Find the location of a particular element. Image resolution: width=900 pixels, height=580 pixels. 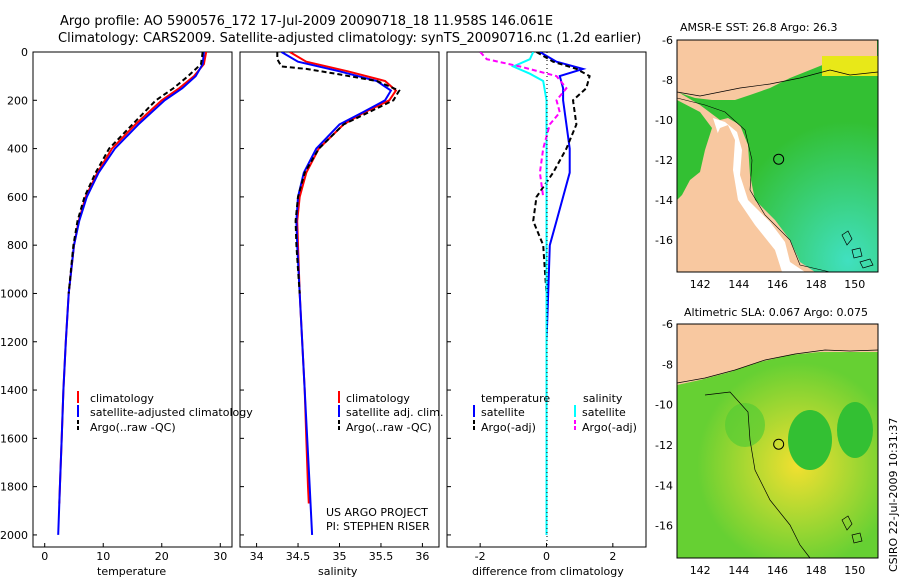

sla-islands is located at coordinates (852, 529).